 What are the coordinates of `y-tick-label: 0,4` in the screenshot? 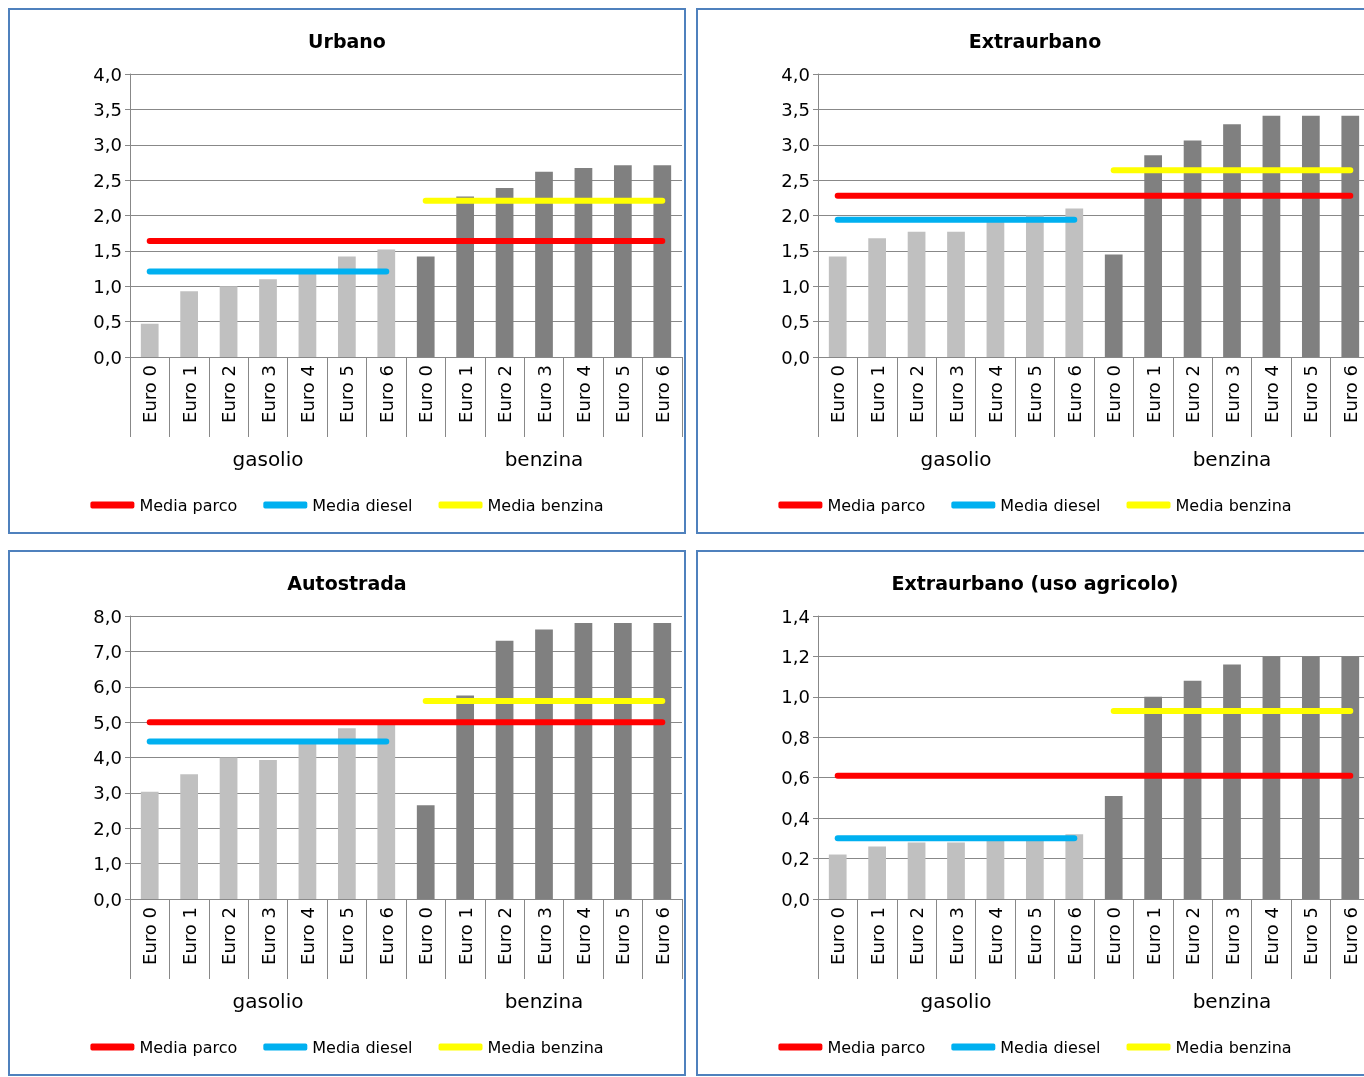 It's located at (795, 818).